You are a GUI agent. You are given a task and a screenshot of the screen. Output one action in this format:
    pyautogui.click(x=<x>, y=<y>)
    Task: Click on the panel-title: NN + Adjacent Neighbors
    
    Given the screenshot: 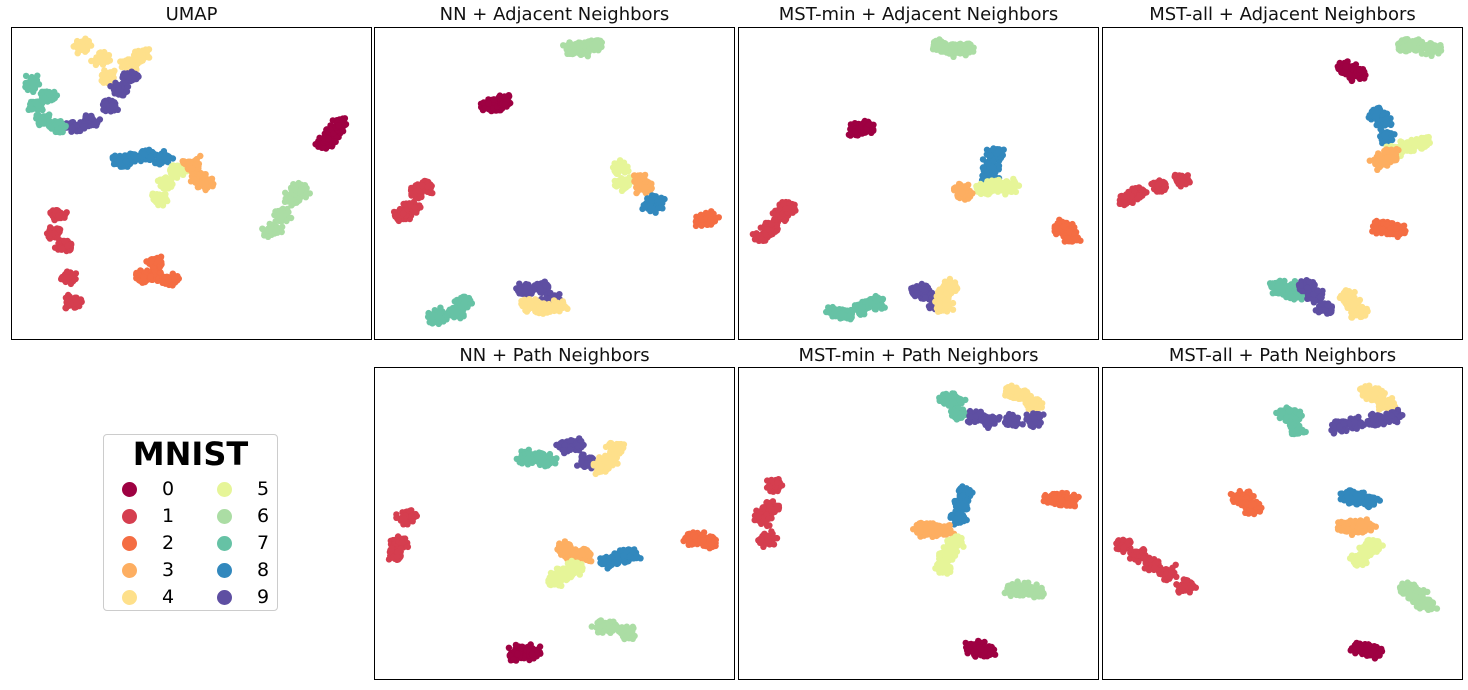 What is the action you would take?
    pyautogui.click(x=554, y=14)
    